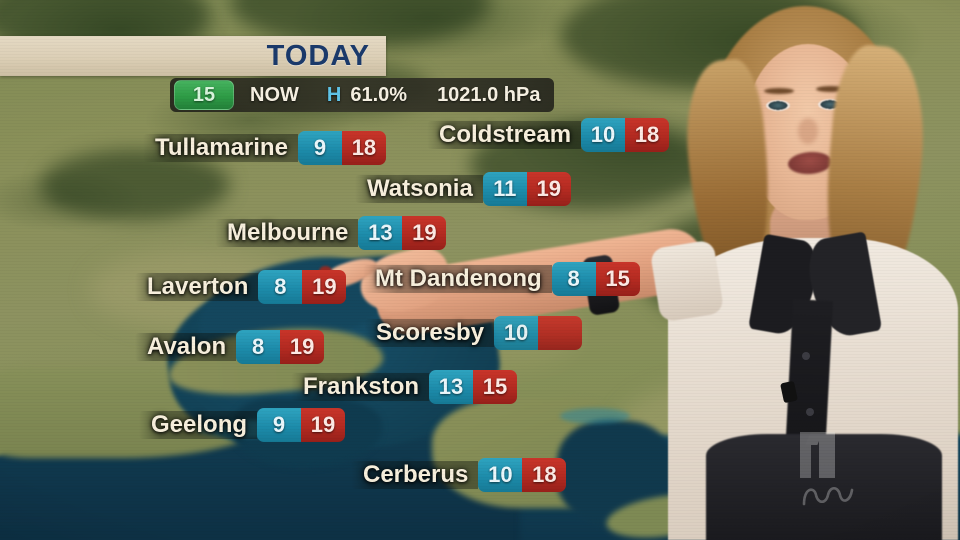 This screenshot has height=540, width=960. I want to click on today-banner: TODAY, so click(193, 56).